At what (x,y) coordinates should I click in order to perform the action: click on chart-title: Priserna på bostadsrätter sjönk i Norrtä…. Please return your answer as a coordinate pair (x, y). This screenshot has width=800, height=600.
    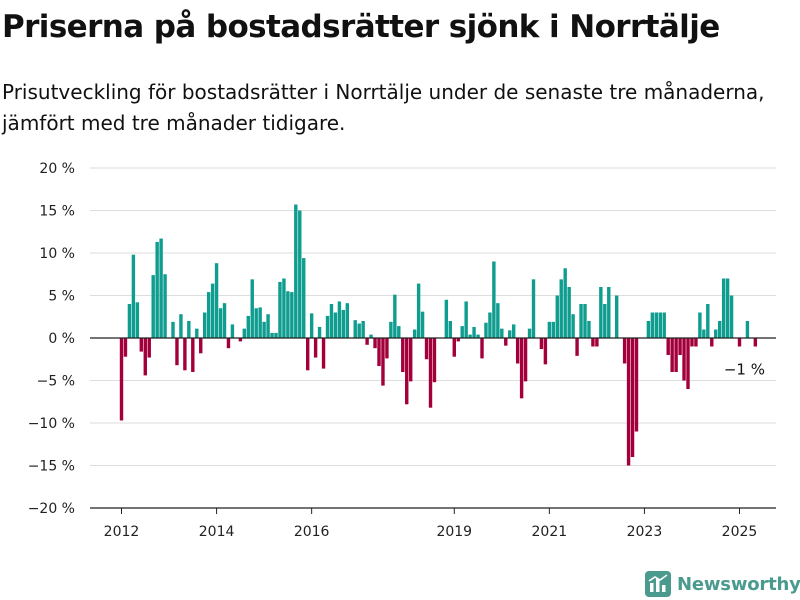
    Looking at the image, I should click on (361, 27).